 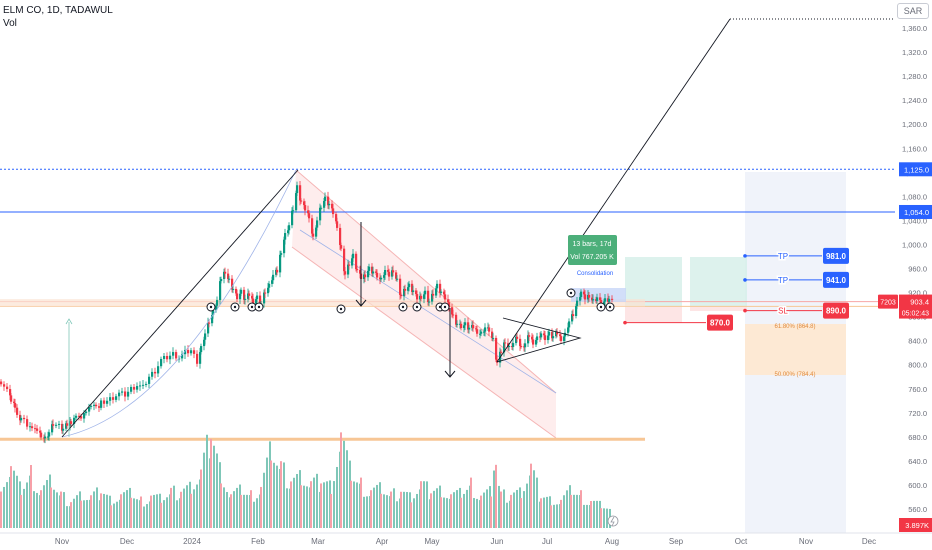 I want to click on currency-button: SAR, so click(x=913, y=11).